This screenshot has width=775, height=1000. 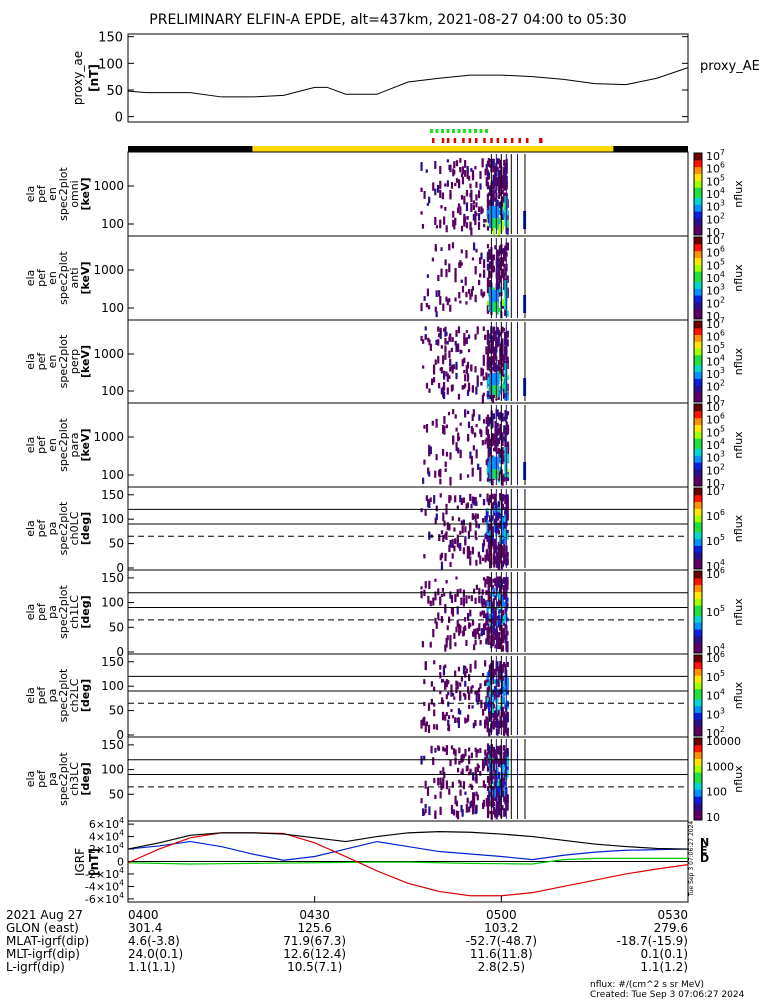 I want to click on ch0LC-cbar-tick-1: 105, so click(x=715, y=540).